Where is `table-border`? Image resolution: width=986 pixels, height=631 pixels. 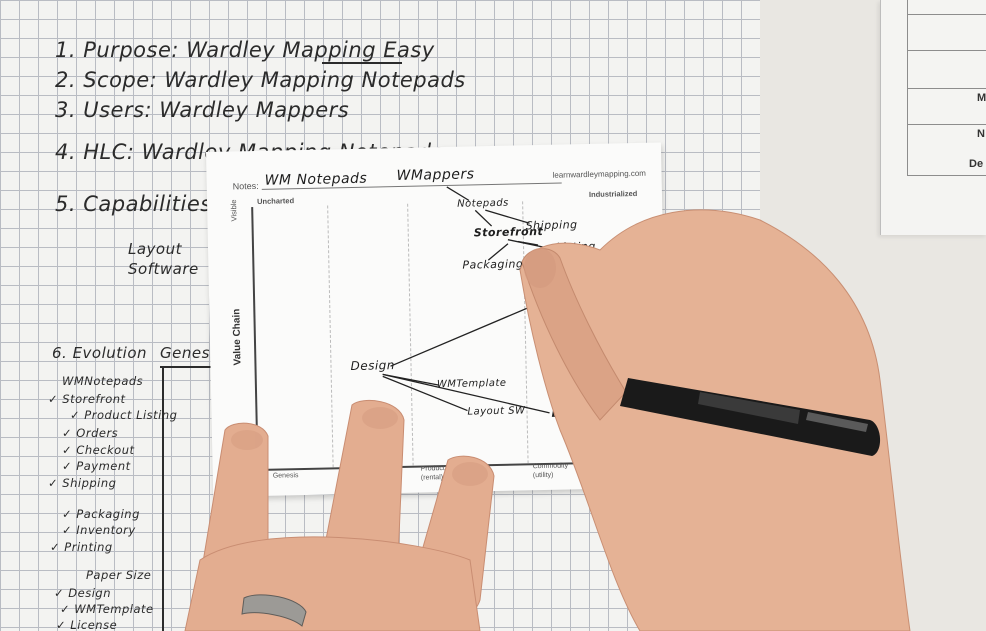
table-border is located at coordinates (907, 87).